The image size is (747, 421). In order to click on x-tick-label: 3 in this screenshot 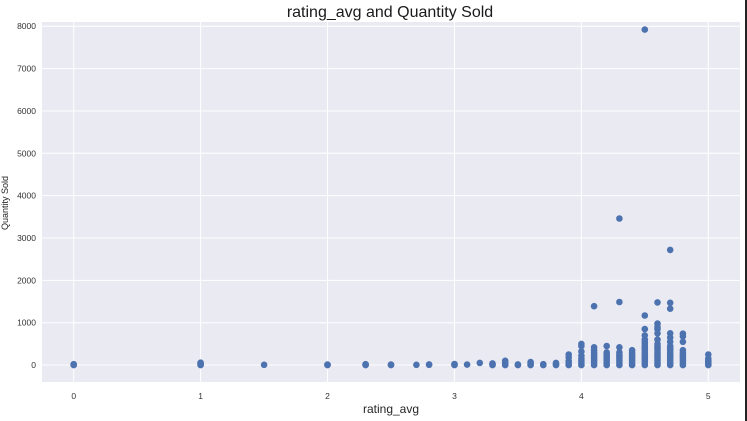, I will do `click(454, 396)`.